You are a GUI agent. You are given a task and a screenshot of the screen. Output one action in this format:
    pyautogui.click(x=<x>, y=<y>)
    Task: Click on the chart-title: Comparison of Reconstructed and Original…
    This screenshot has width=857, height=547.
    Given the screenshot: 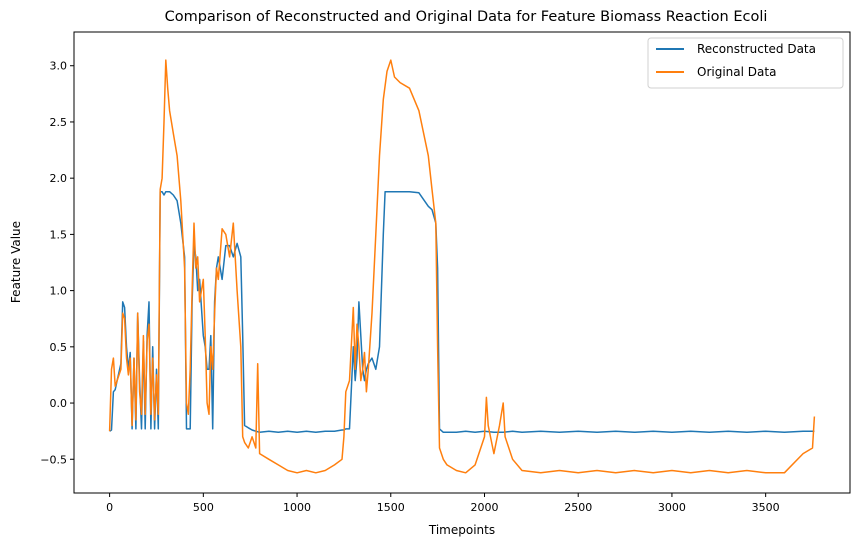 What is the action you would take?
    pyautogui.click(x=466, y=17)
    